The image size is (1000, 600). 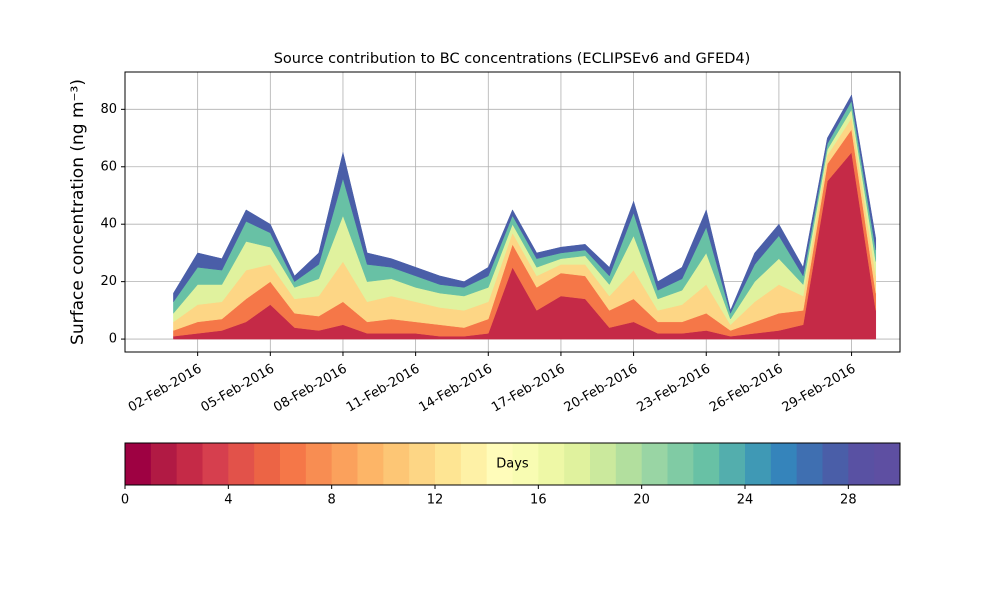 I want to click on y-axis-label: Surface concentration (ng m⁻³), so click(x=78, y=212).